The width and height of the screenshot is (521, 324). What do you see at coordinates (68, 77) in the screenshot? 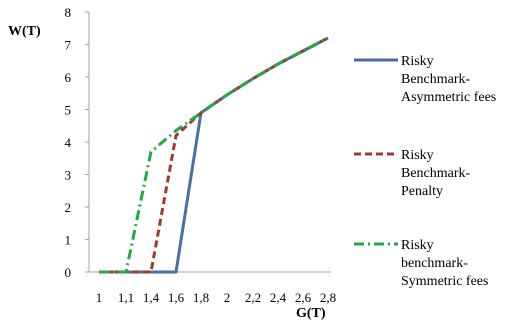
I see `y-tick-label: 6` at bounding box center [68, 77].